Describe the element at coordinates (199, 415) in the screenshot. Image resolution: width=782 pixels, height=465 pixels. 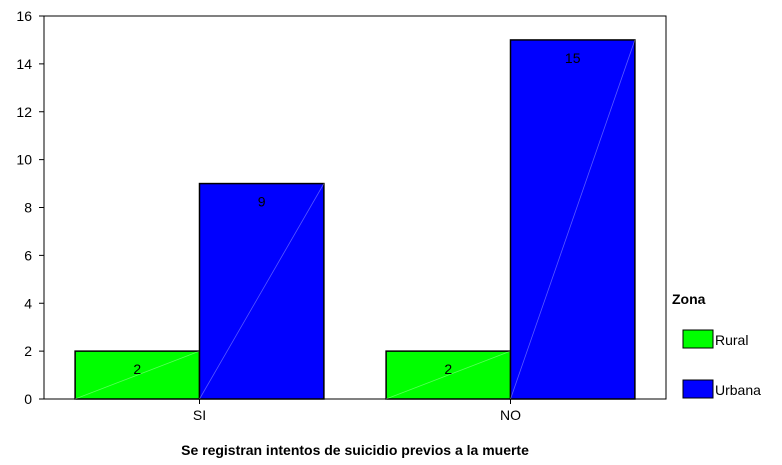
I see `x-tick-label: SI` at that location.